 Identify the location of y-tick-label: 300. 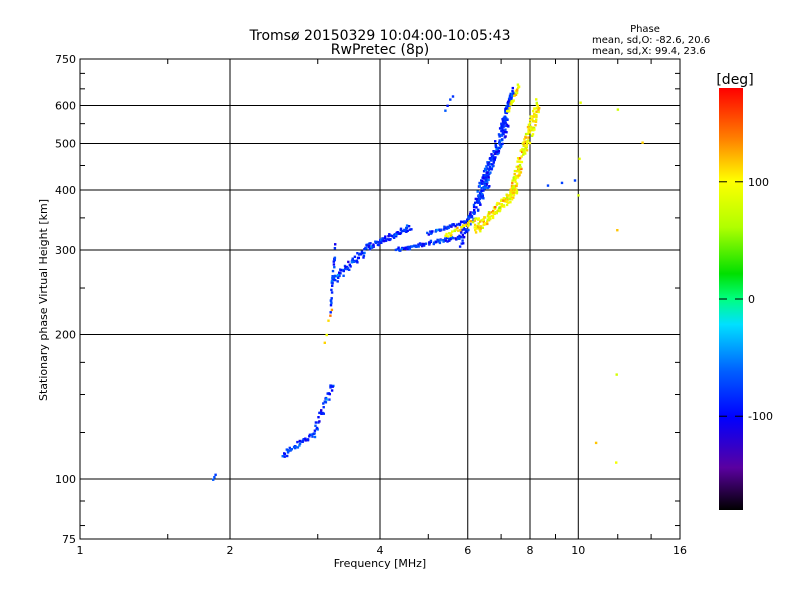
(65, 250).